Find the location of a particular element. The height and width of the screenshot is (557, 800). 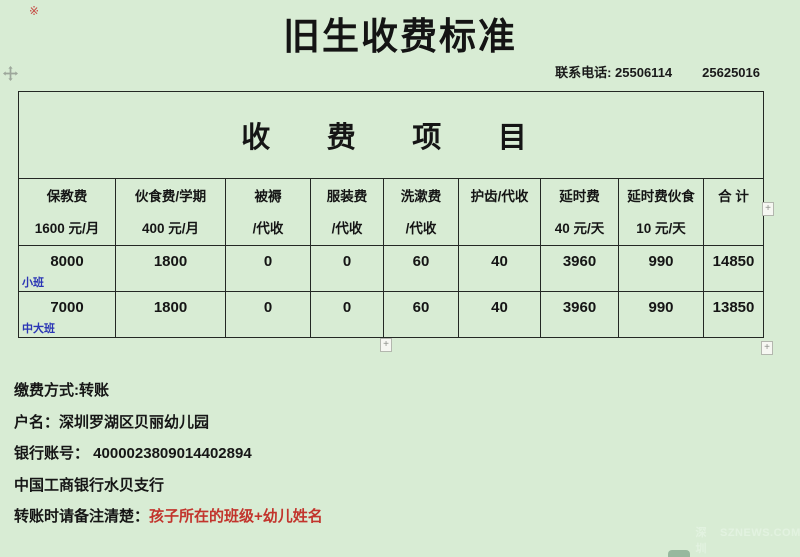

col-header-line2: 10 元/天 is located at coordinates (661, 228).